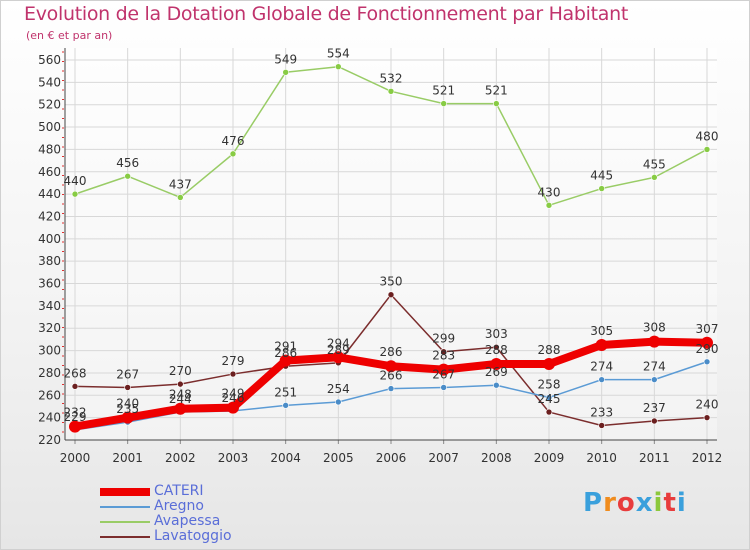 The image size is (750, 550). I want to click on proxiti-logo: Proxiti, so click(635, 503).